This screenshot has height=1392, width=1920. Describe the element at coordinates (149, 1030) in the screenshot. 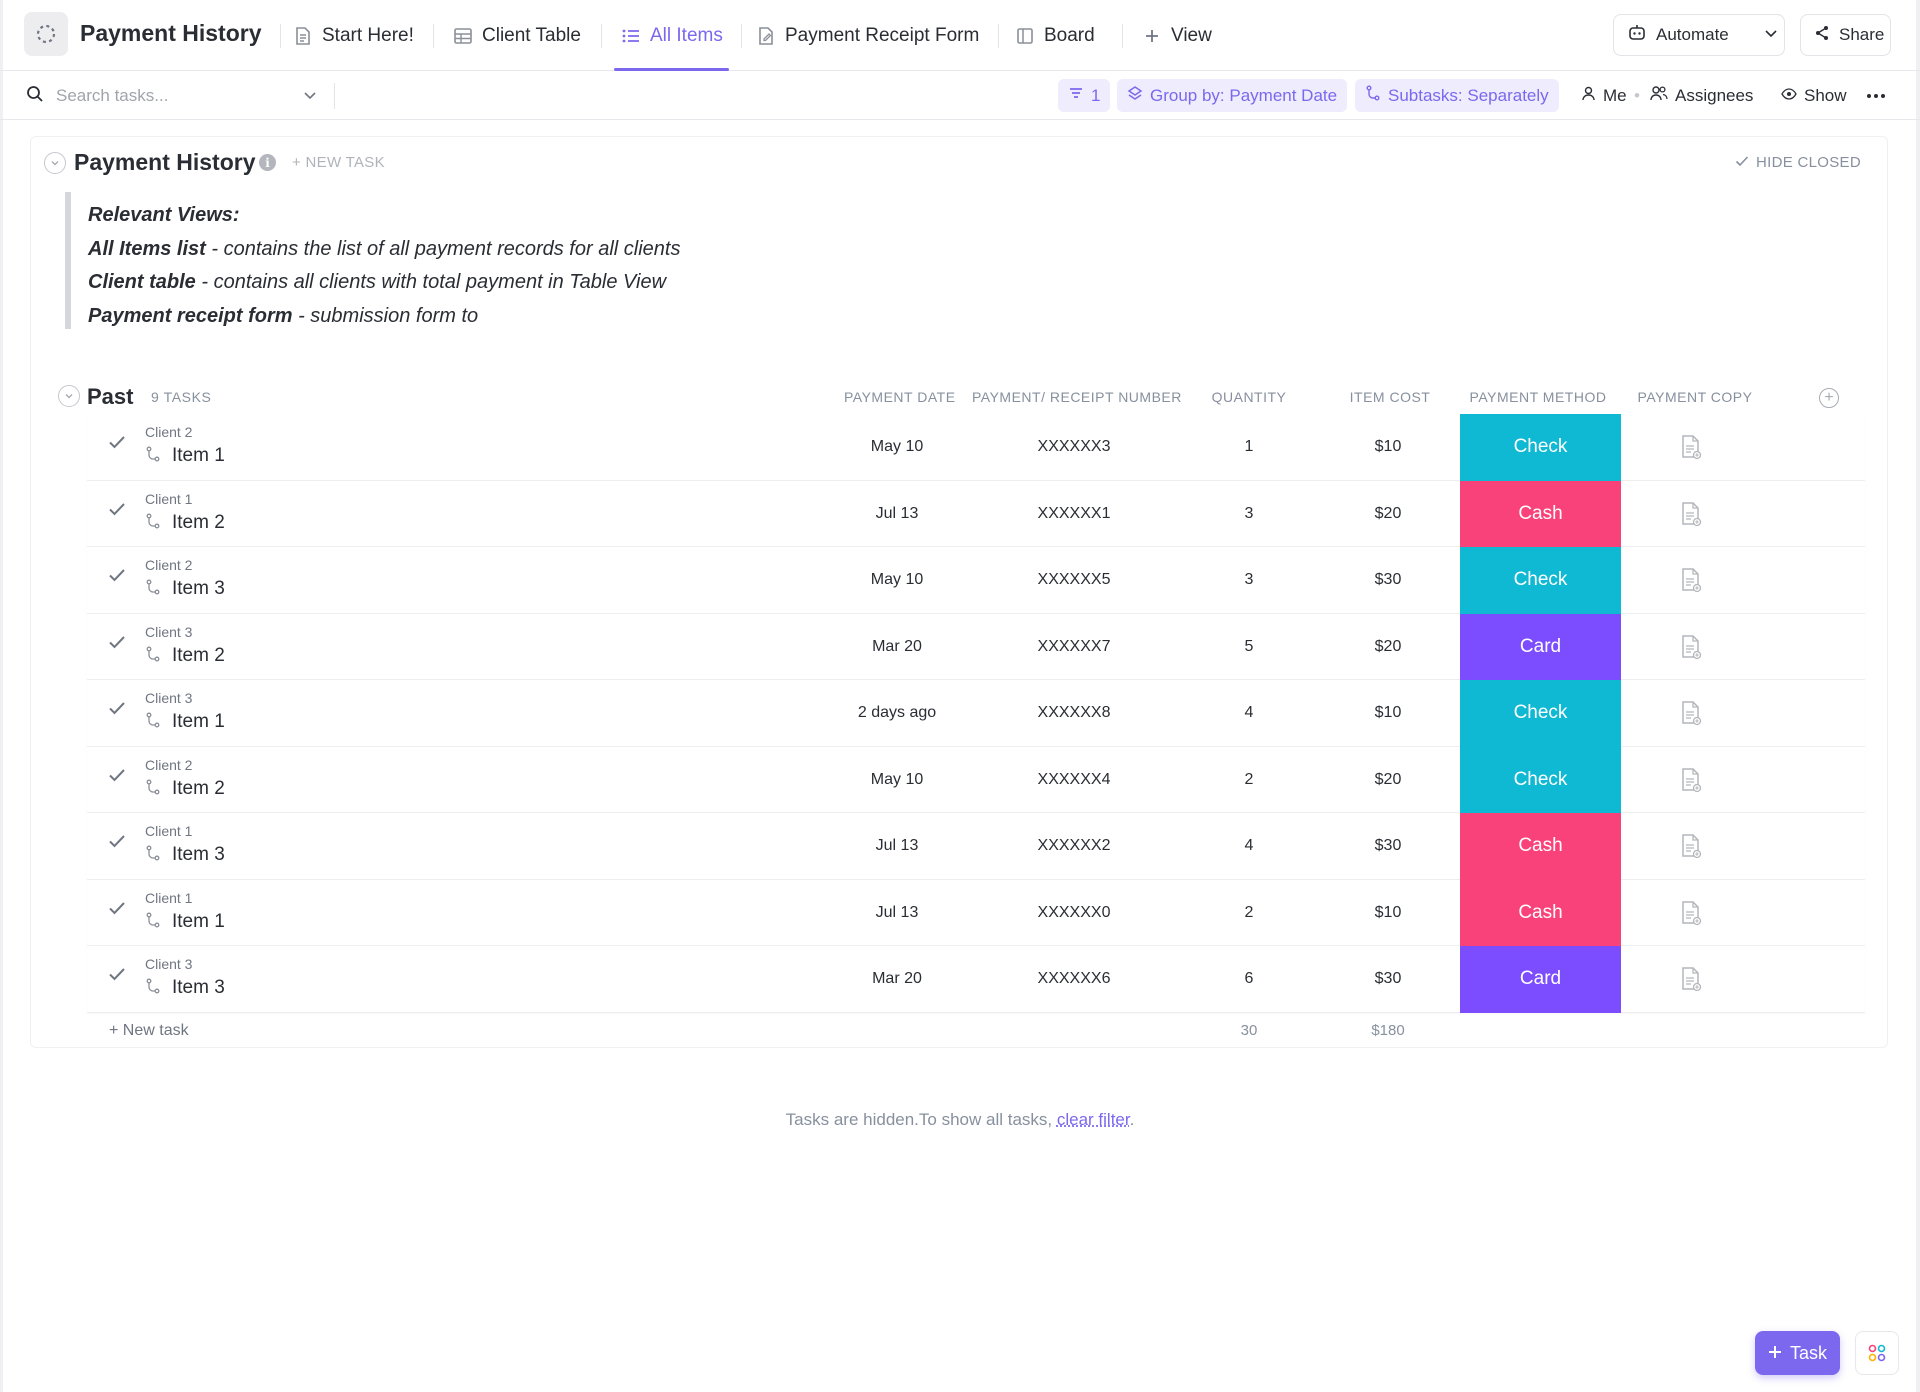

I see `add-new-task-button: + New task` at that location.